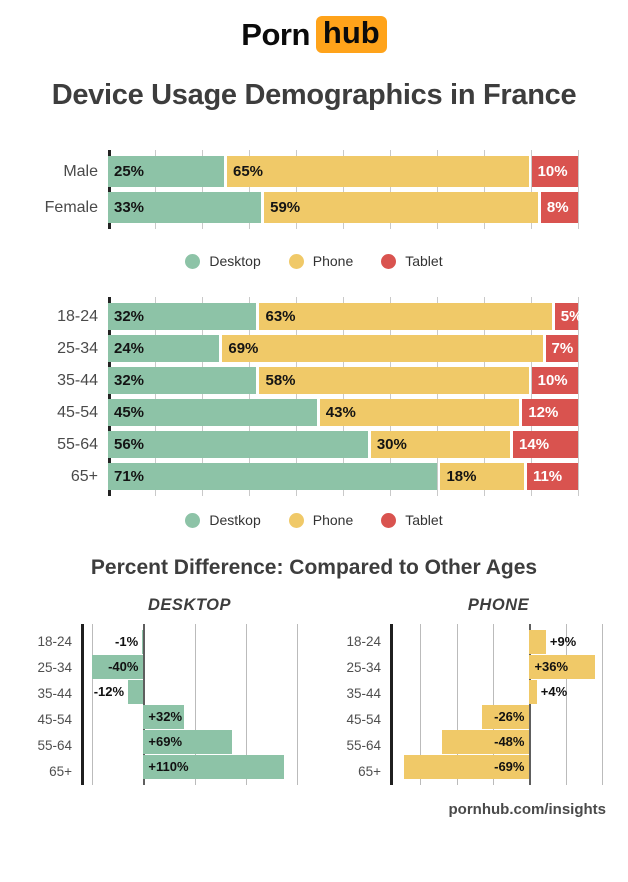 Image resolution: width=628 pixels, height=882 pixels. What do you see at coordinates (235, 261) in the screenshot?
I see `legend-label: Desktop` at bounding box center [235, 261].